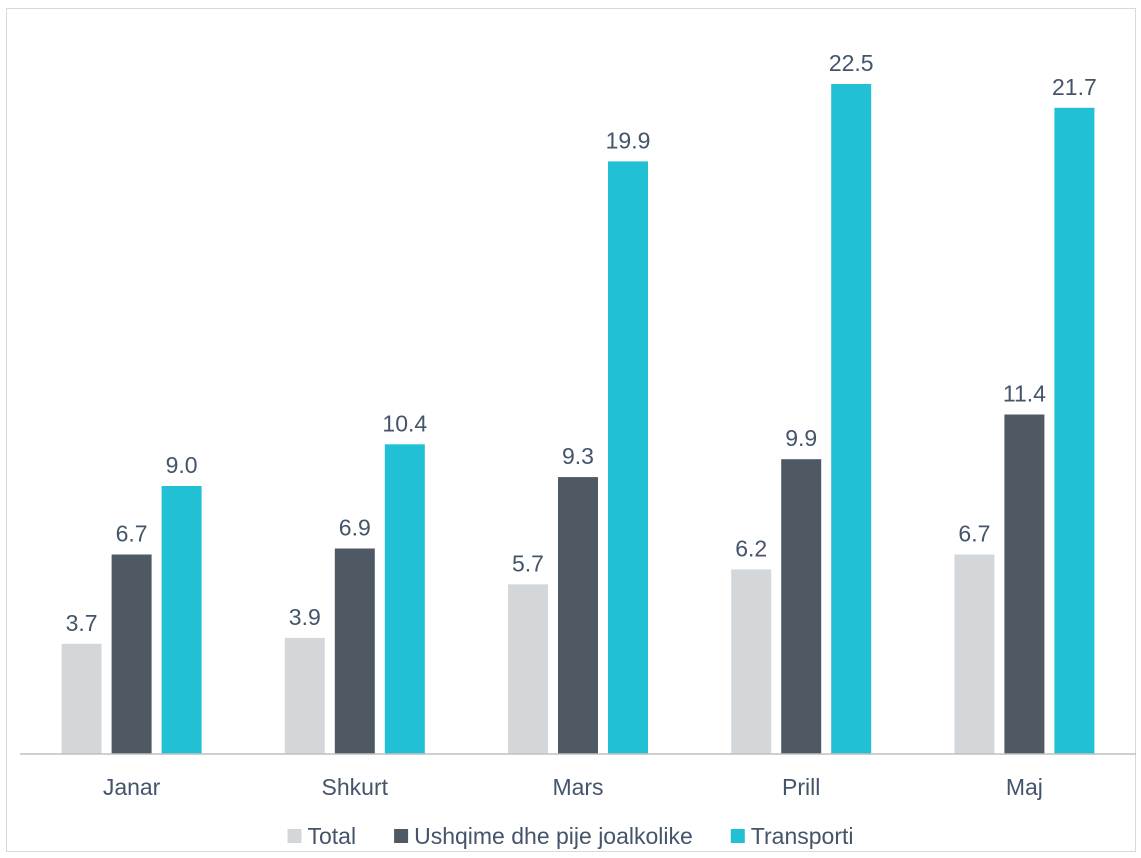 The width and height of the screenshot is (1141, 858). What do you see at coordinates (528, 563) in the screenshot?
I see `data-label: 5.7` at bounding box center [528, 563].